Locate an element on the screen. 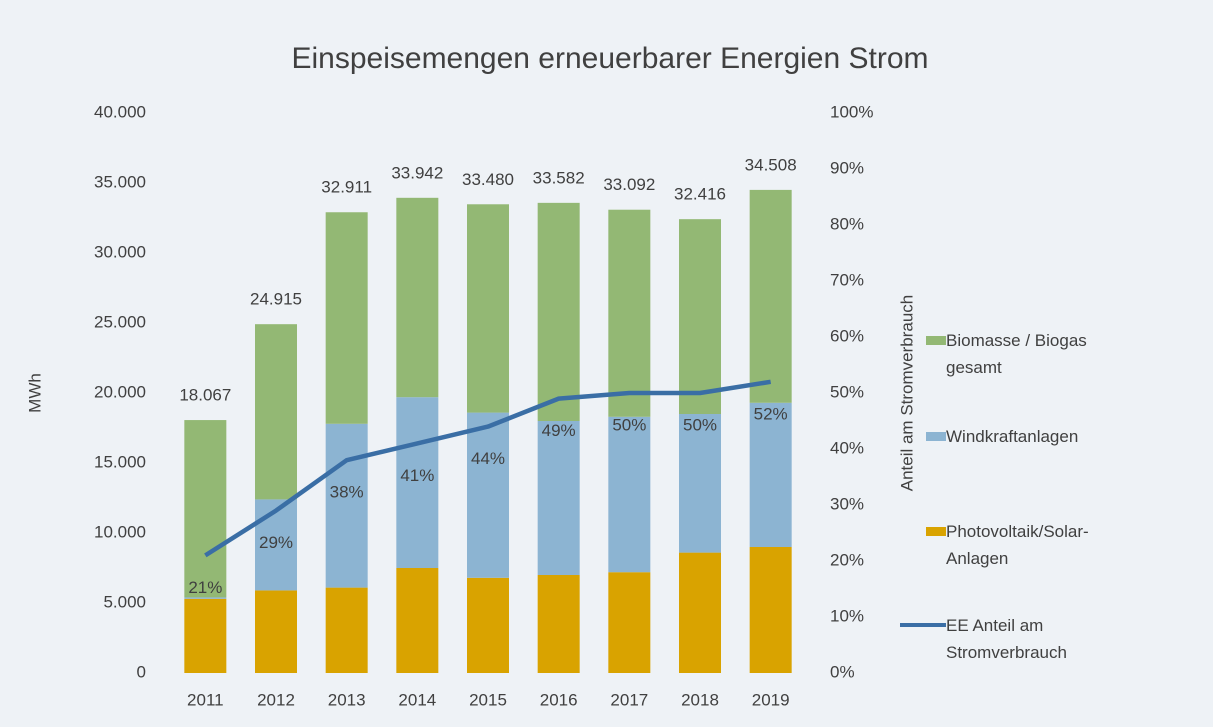 The width and height of the screenshot is (1213, 727). y2-tick-label: 30% is located at coordinates (847, 503).